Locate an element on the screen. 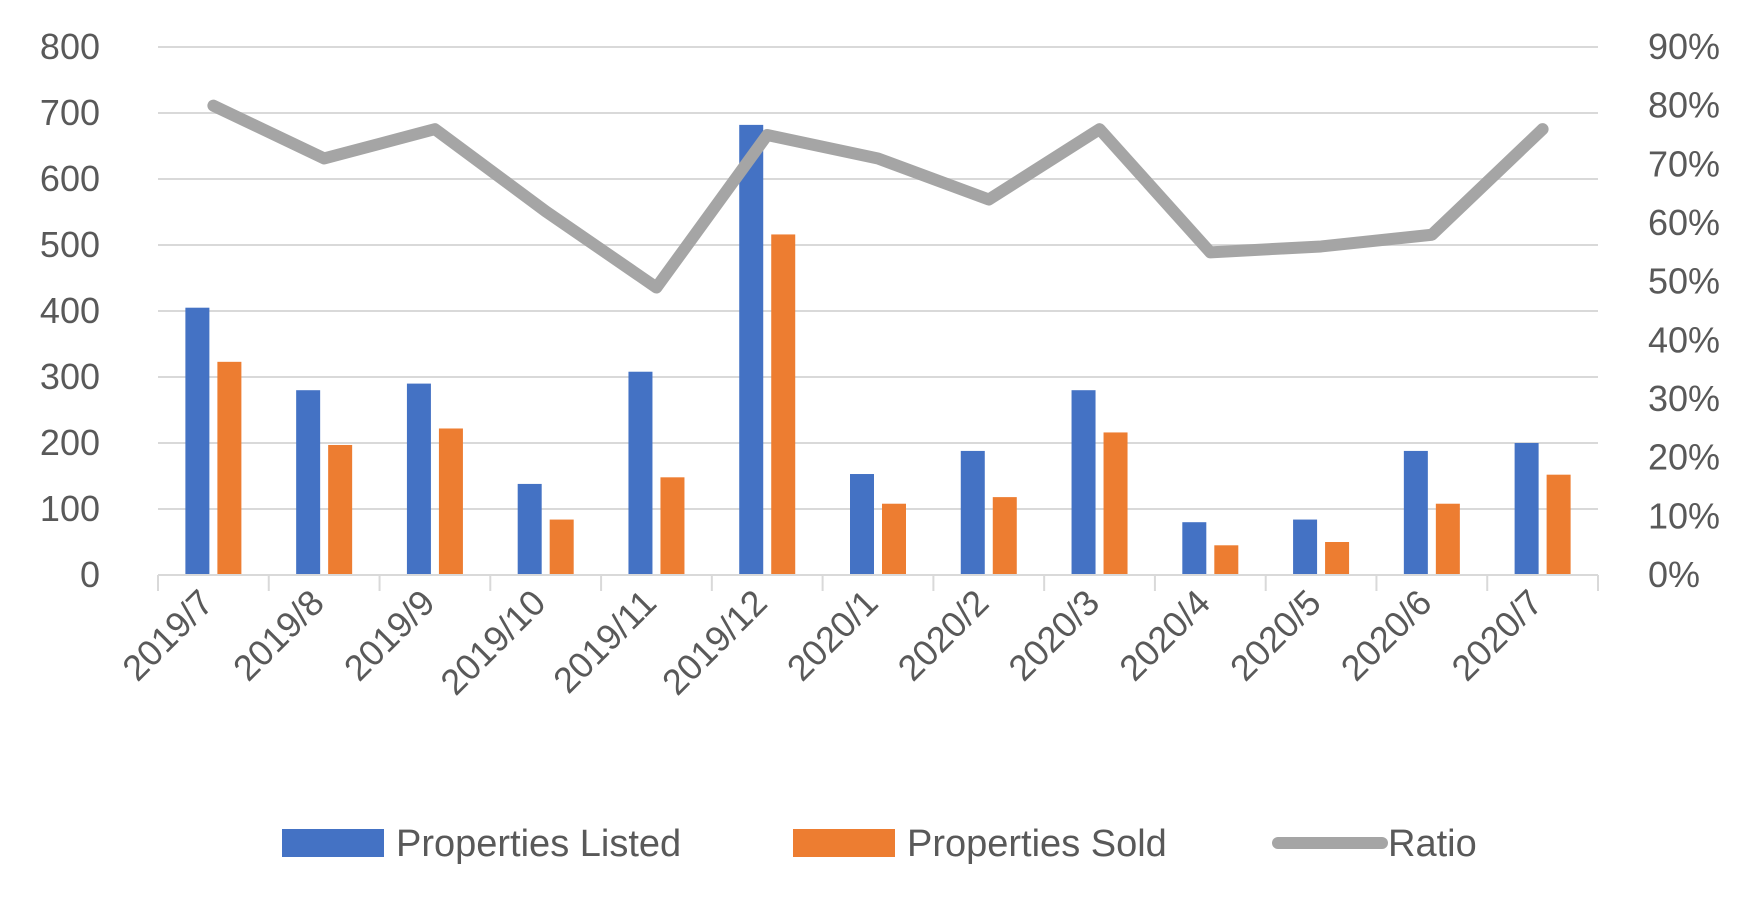 The height and width of the screenshot is (920, 1738). x-tick-label: 2020/5 is located at coordinates (1275, 635).